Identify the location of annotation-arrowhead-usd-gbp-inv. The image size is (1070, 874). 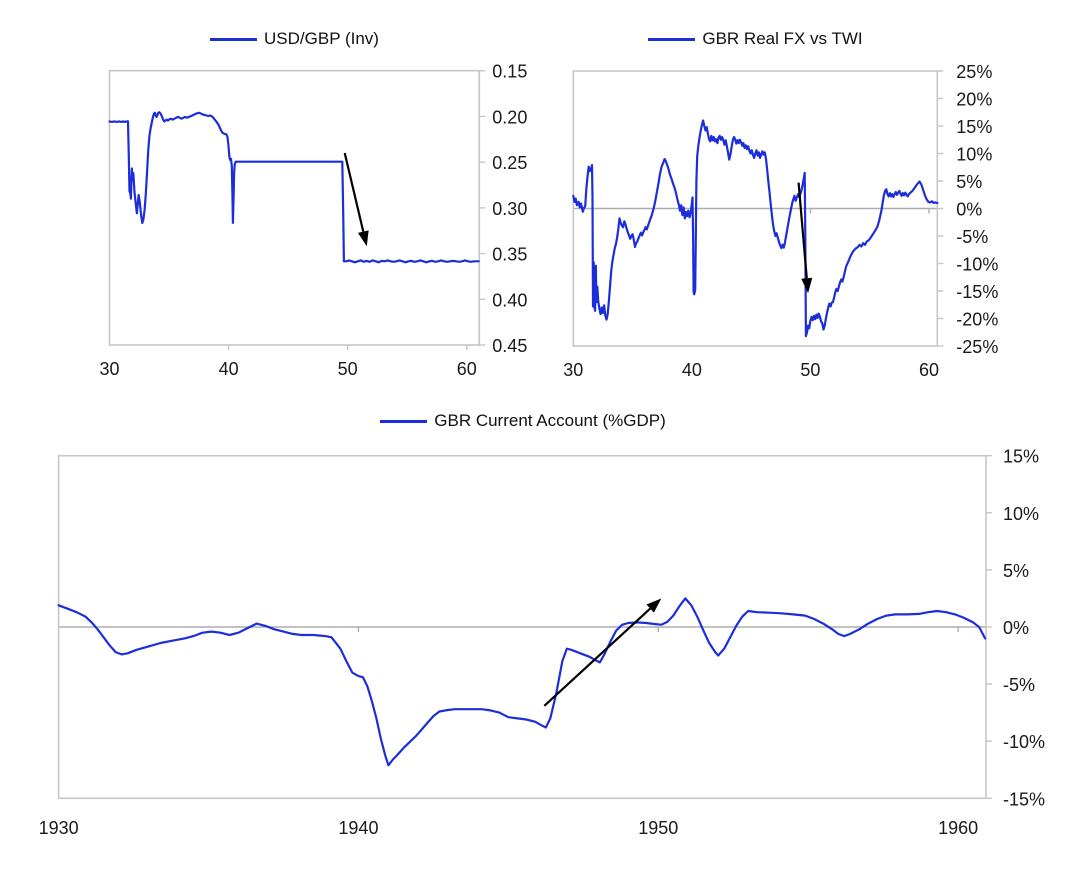
(363, 238).